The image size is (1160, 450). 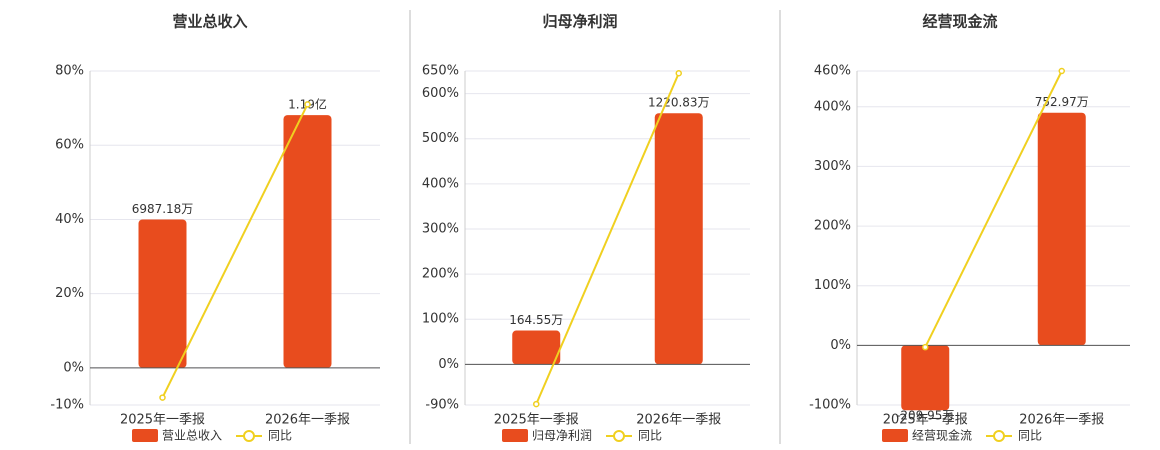 I want to click on y-tick-label: 650%, so click(x=440, y=71).